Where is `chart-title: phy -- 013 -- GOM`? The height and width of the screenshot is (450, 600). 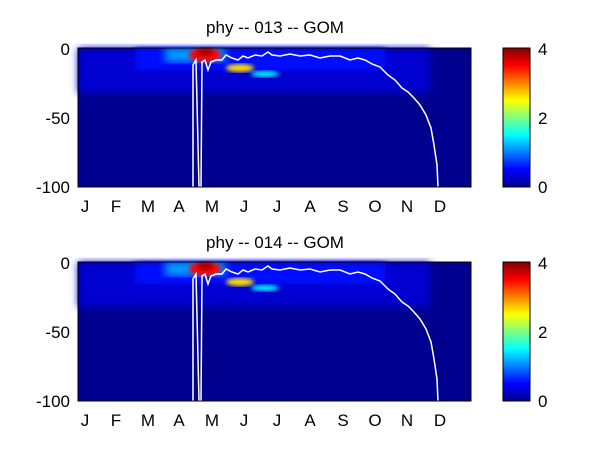
chart-title: phy -- 013 -- GOM is located at coordinates (275, 27).